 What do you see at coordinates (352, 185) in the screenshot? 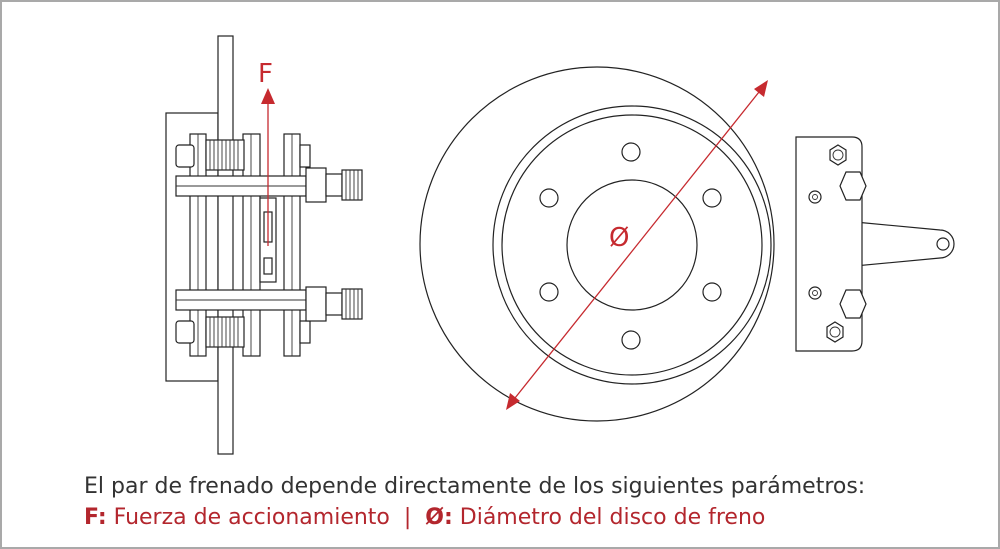
I see `adjust-bolt-upper` at bounding box center [352, 185].